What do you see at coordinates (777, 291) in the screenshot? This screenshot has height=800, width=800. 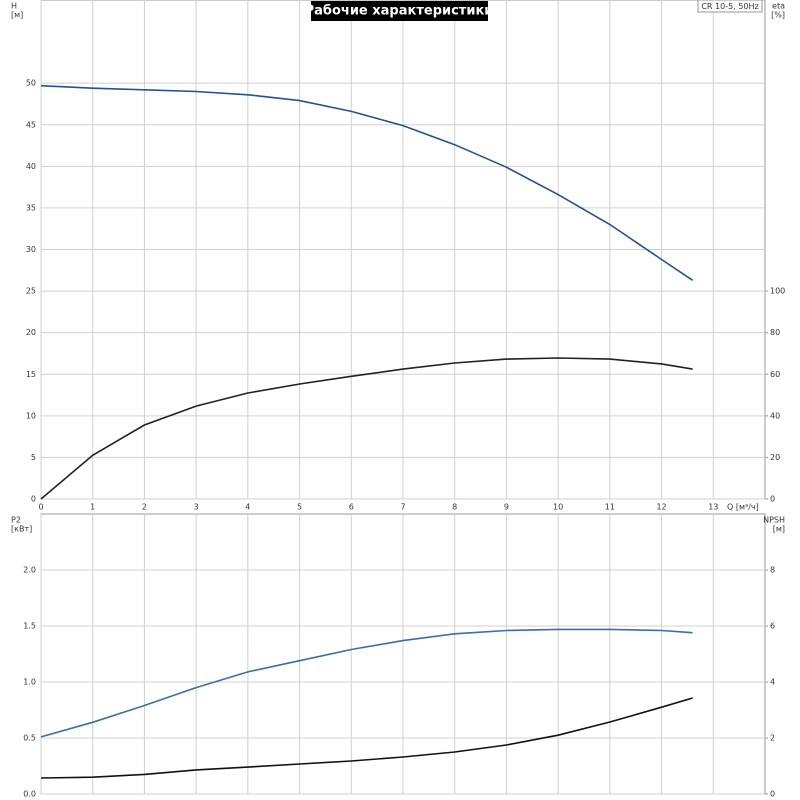 I see `y2-tick-label: 100` at bounding box center [777, 291].